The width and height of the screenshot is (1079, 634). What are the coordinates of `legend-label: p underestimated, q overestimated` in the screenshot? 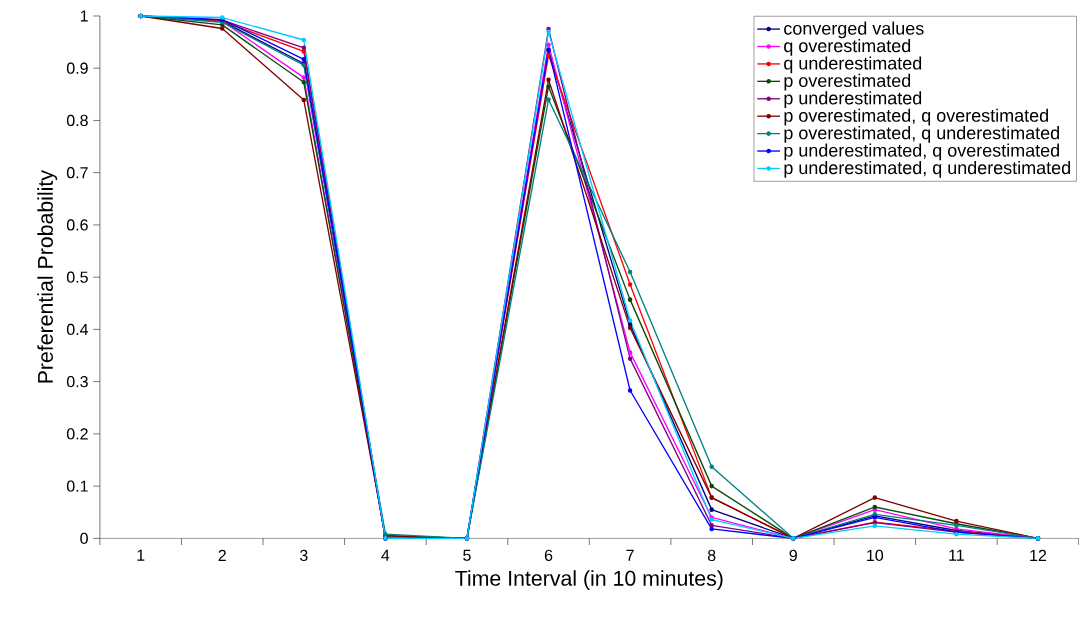 It's located at (921, 152).